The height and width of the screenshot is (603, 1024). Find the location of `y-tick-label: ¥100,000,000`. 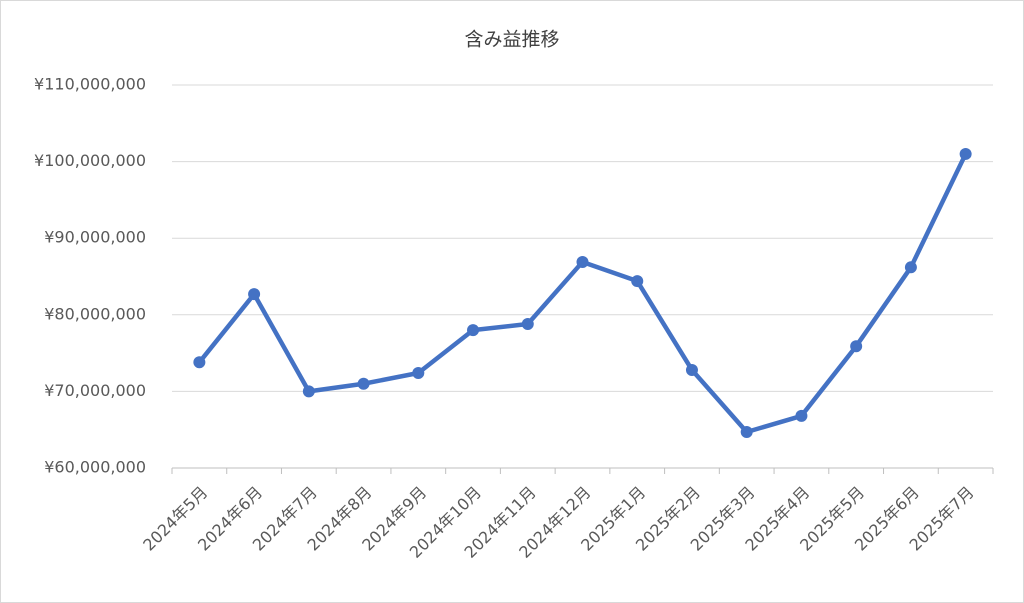

y-tick-label: ¥100,000,000 is located at coordinates (90, 160).